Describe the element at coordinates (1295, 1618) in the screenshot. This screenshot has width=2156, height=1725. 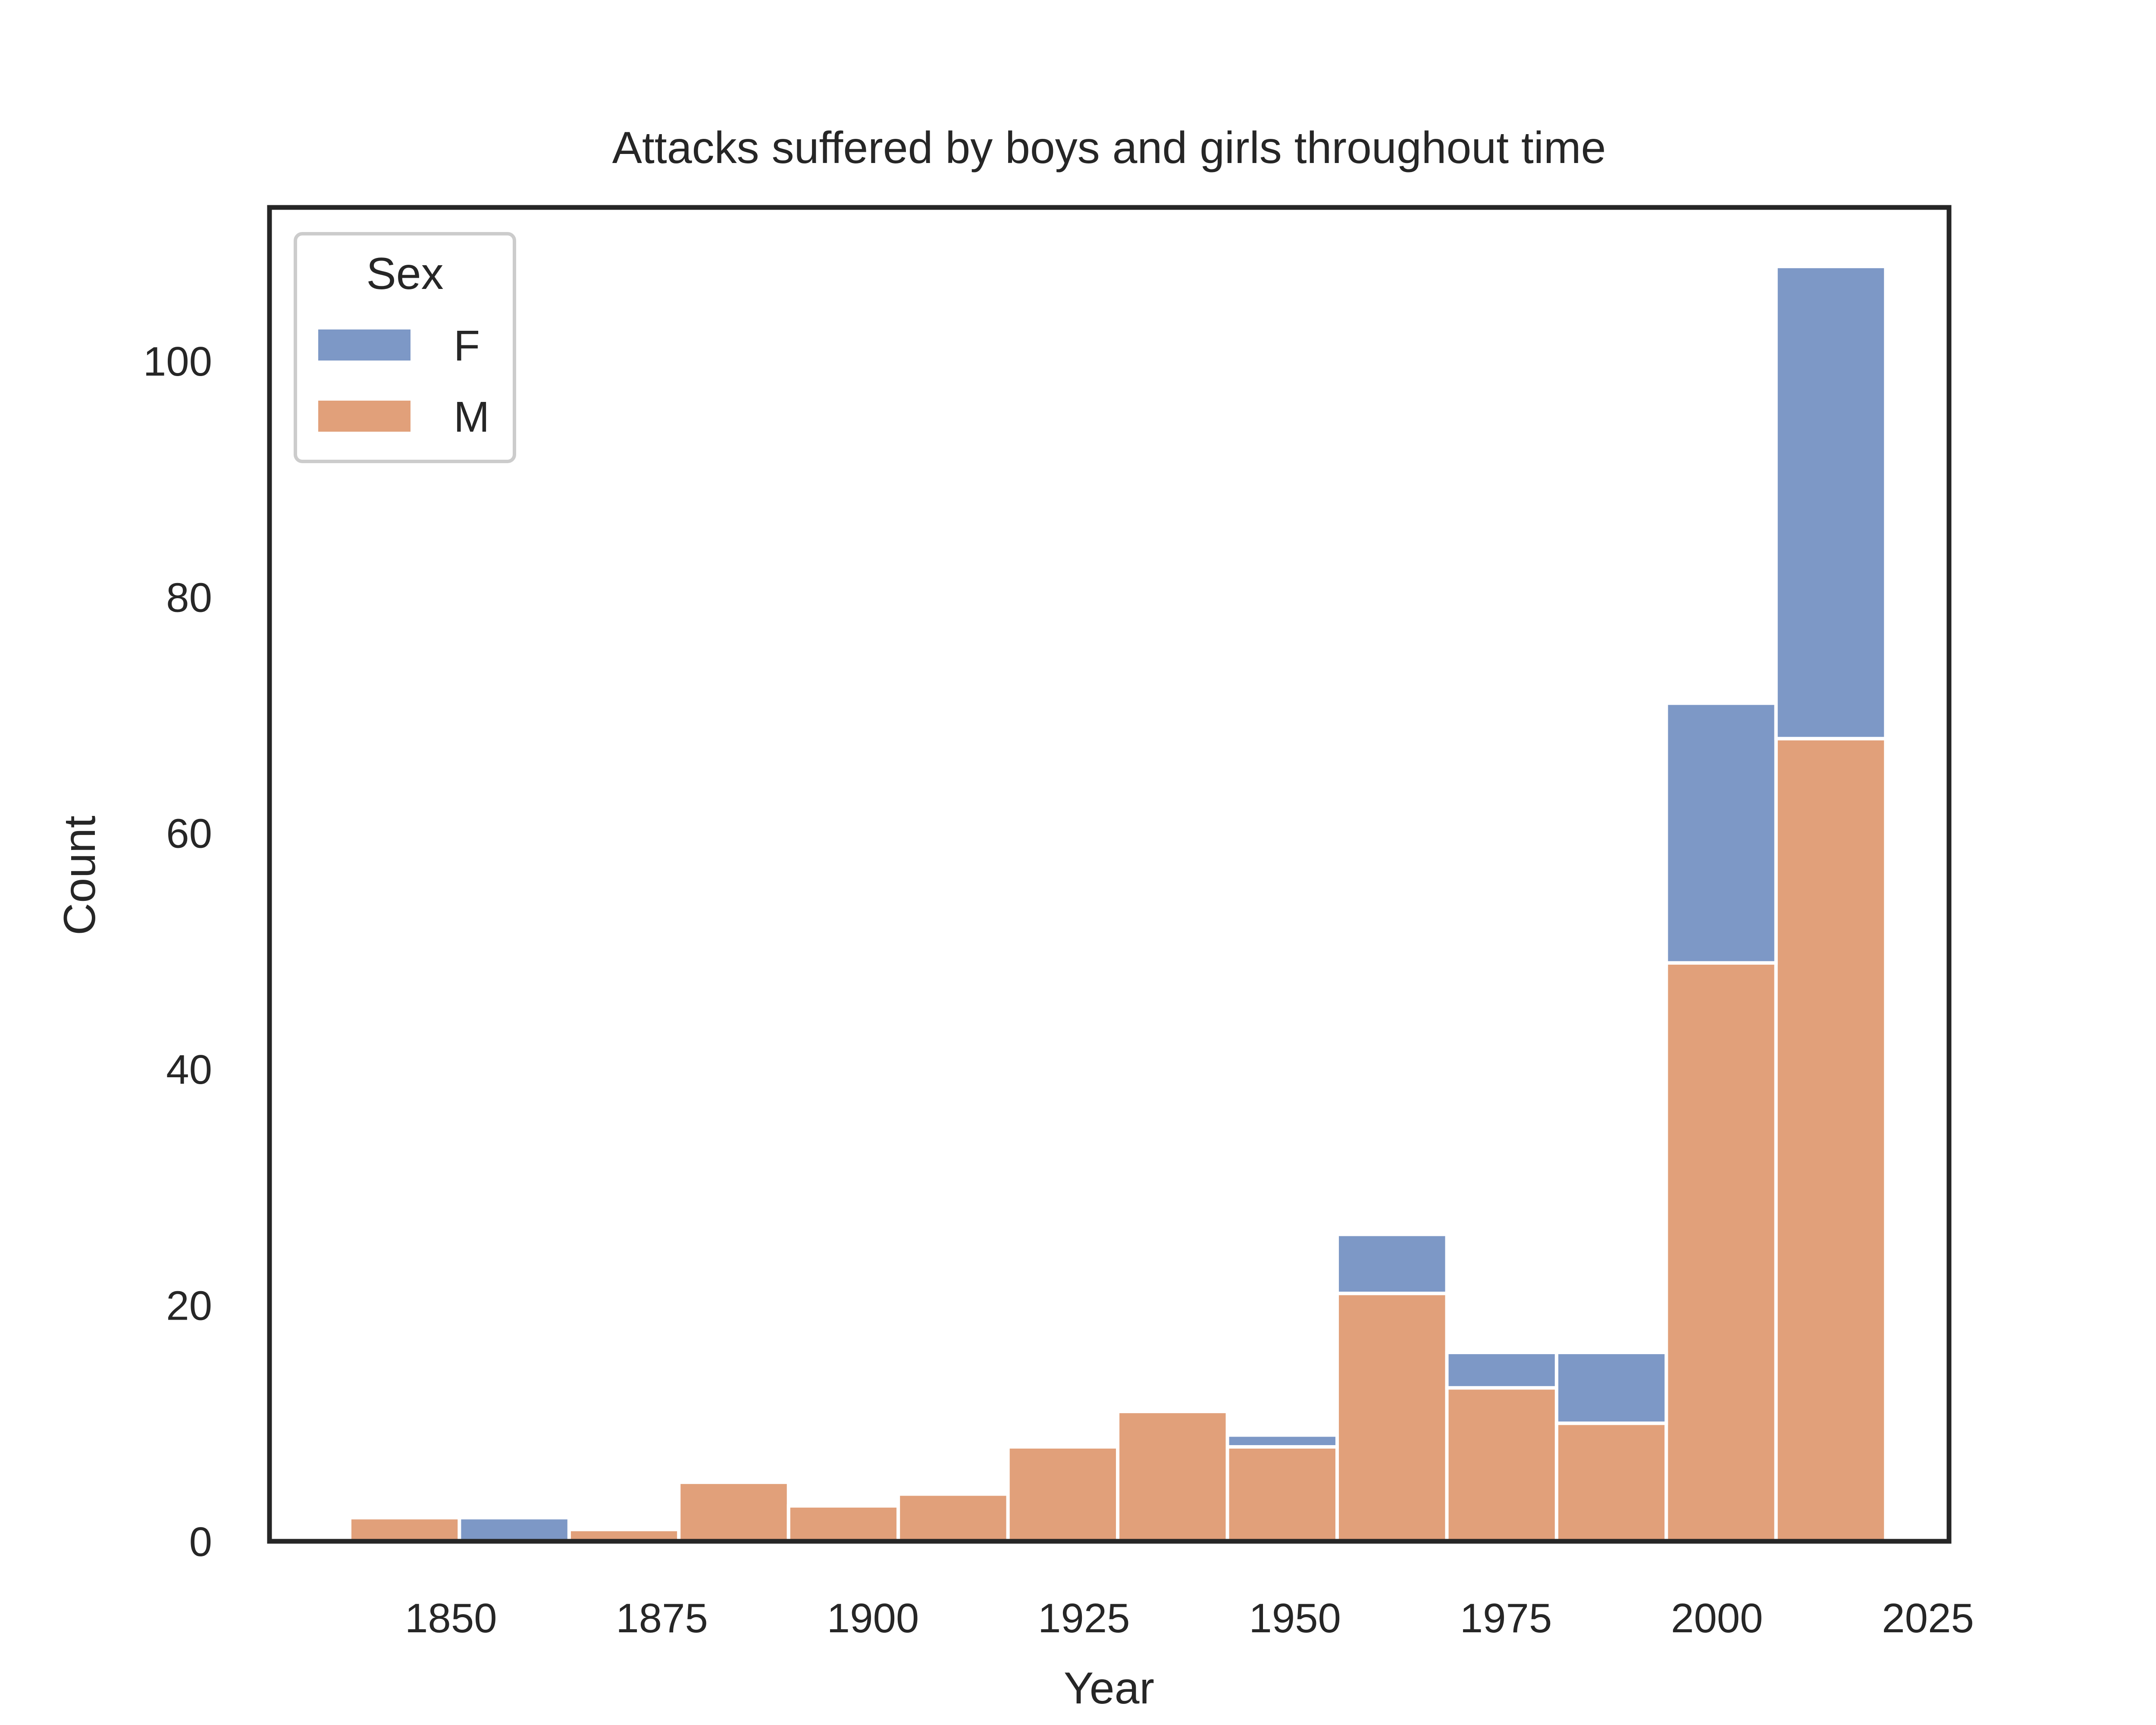
I see `x-tick-label: 1950` at that location.